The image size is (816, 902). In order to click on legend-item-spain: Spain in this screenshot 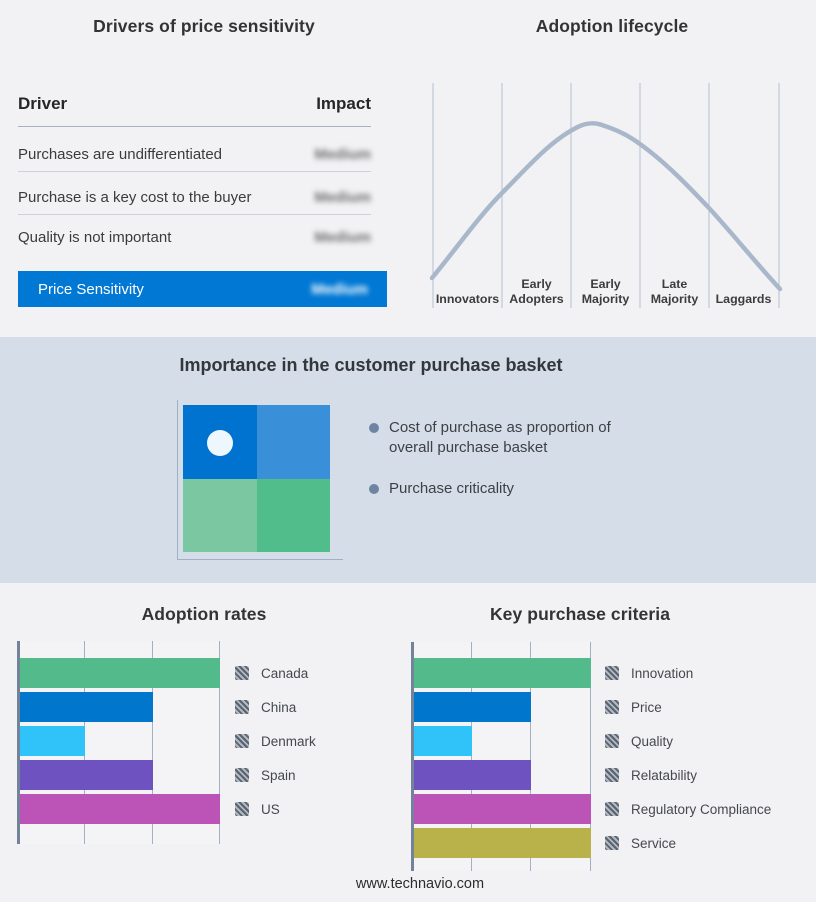, I will do `click(265, 775)`.